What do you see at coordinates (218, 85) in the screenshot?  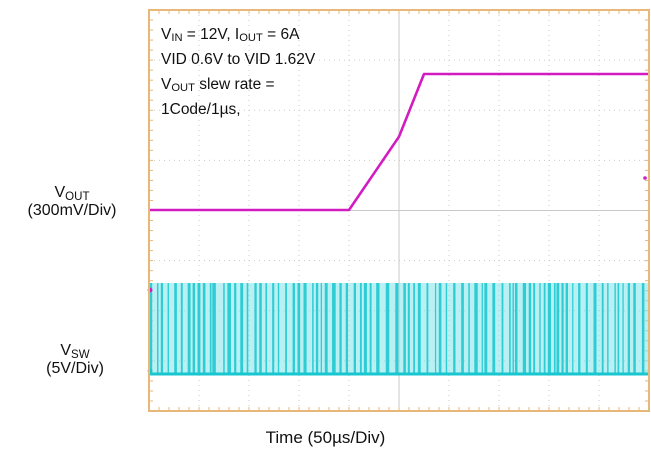 I see `annotation-line-3: VOUT slew rate =` at bounding box center [218, 85].